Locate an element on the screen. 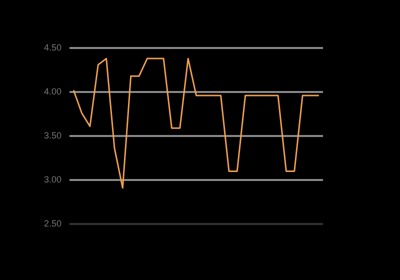 The width and height of the screenshot is (400, 280). y-tick-label: 4.50 is located at coordinates (53, 47).